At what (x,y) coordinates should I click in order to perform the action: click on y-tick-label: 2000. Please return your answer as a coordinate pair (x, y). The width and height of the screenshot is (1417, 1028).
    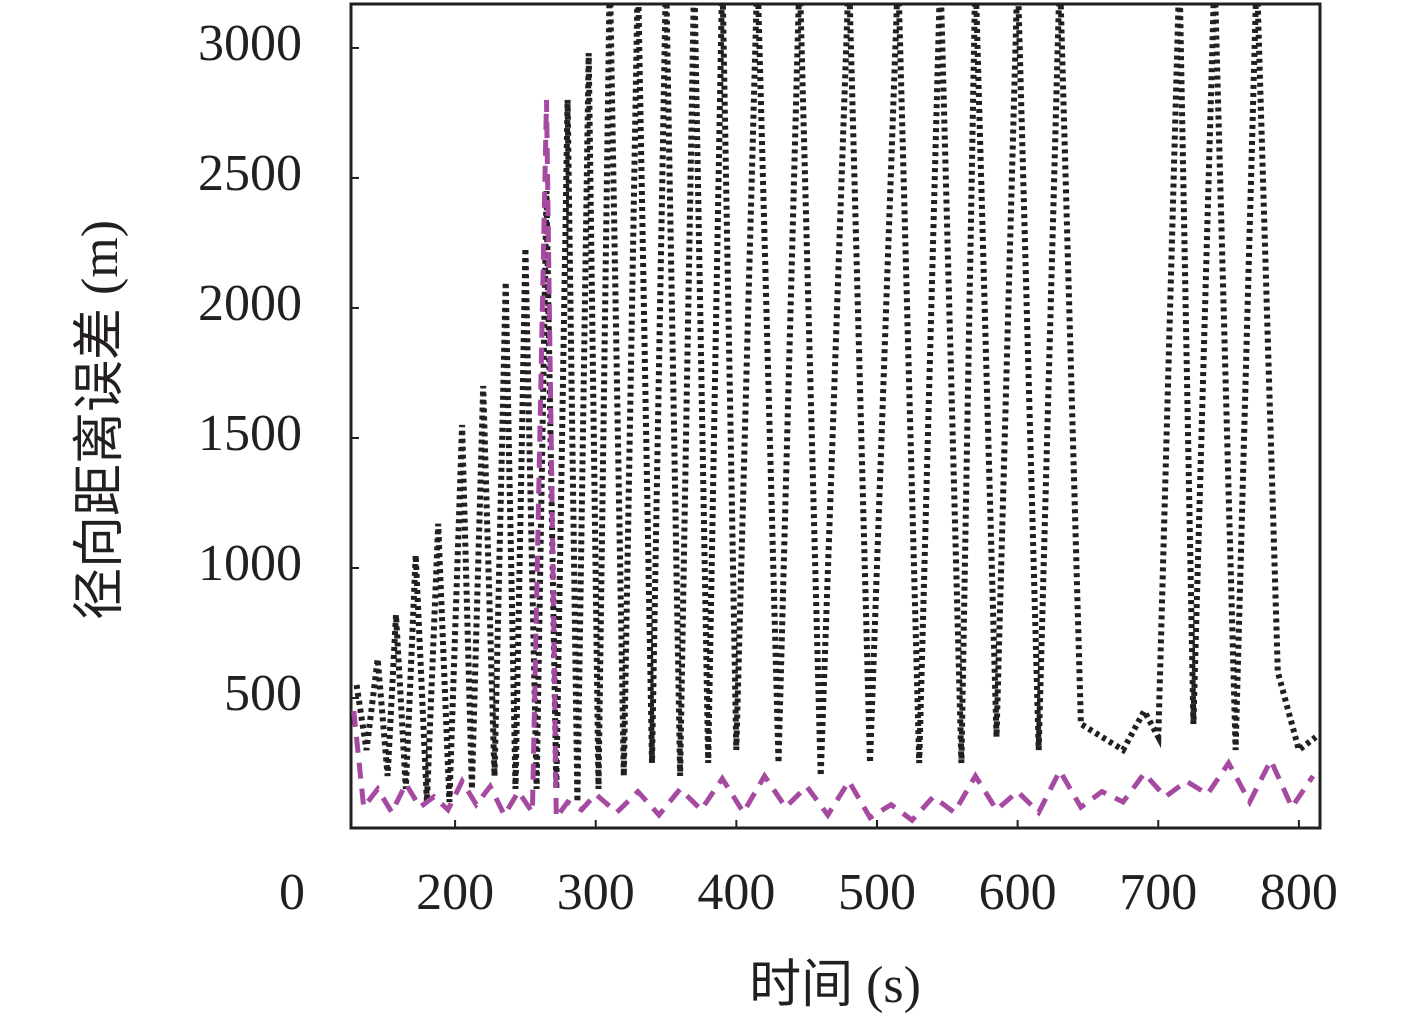
    Looking at the image, I should click on (250, 303).